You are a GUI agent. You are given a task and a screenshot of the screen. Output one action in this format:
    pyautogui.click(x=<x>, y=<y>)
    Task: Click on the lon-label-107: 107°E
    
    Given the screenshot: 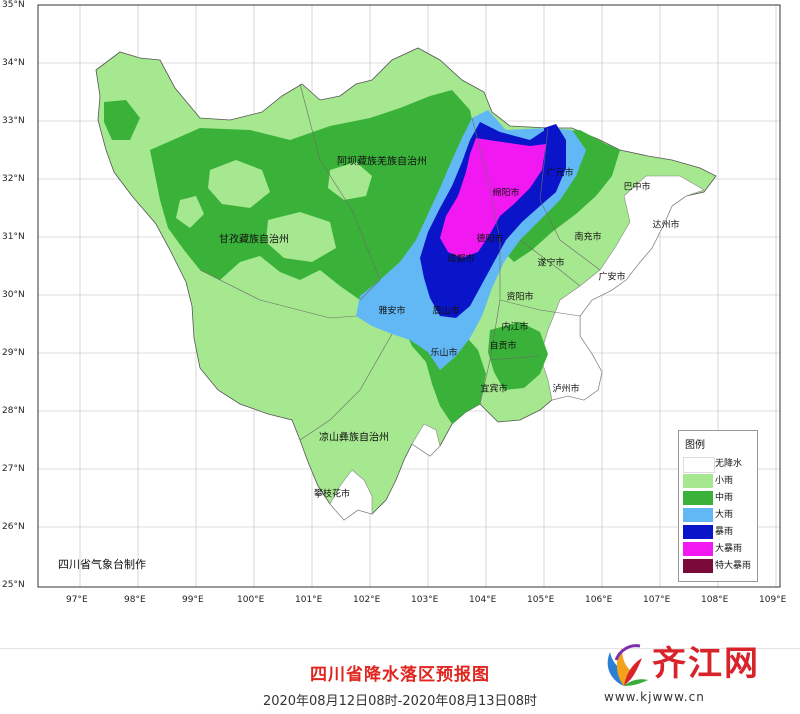 What is the action you would take?
    pyautogui.click(x=657, y=600)
    